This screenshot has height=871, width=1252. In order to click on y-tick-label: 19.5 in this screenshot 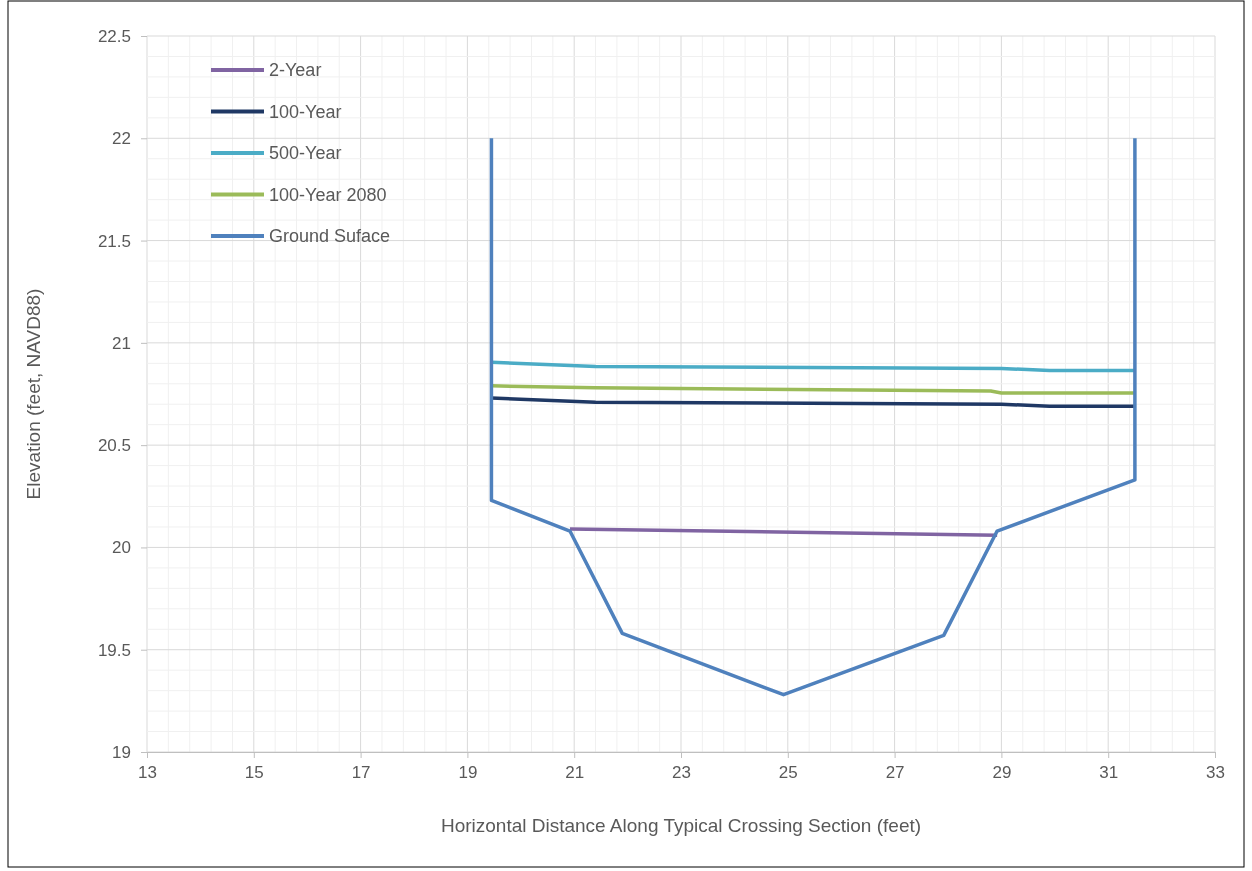, I will do `click(114, 650)`.